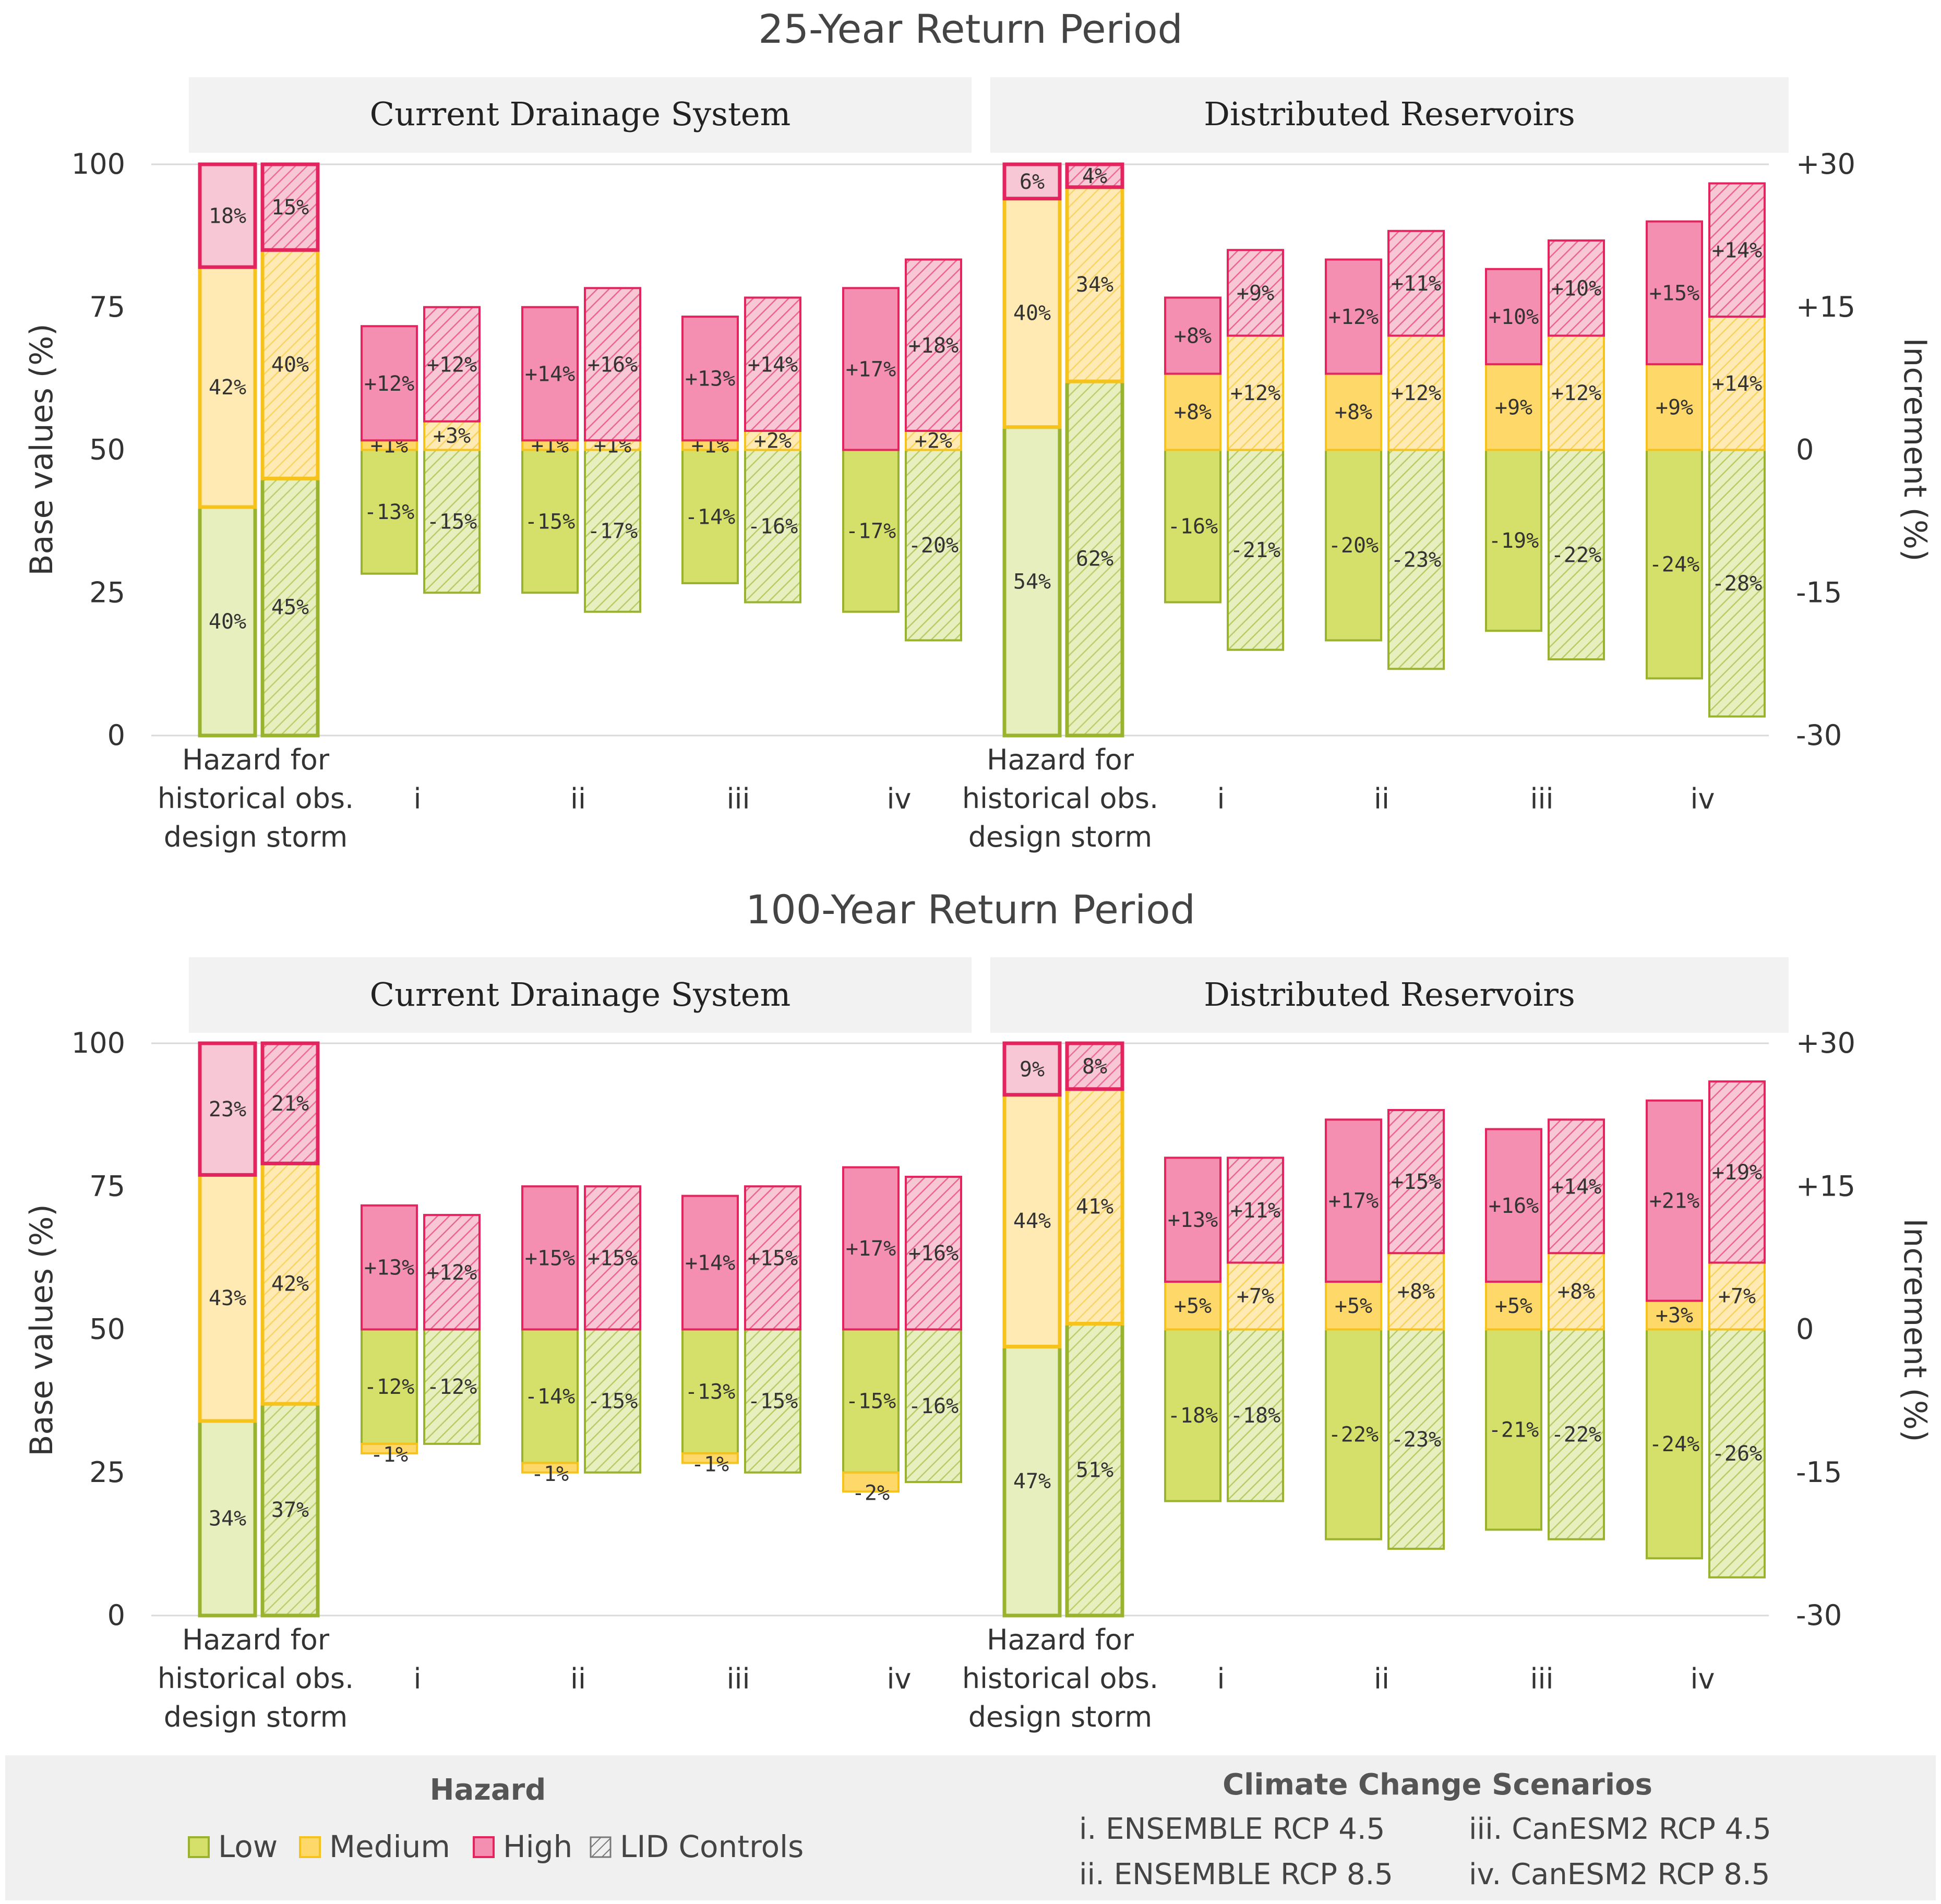 This screenshot has width=1941, height=1904. What do you see at coordinates (227, 216) in the screenshot?
I see `data-label: 18%` at bounding box center [227, 216].